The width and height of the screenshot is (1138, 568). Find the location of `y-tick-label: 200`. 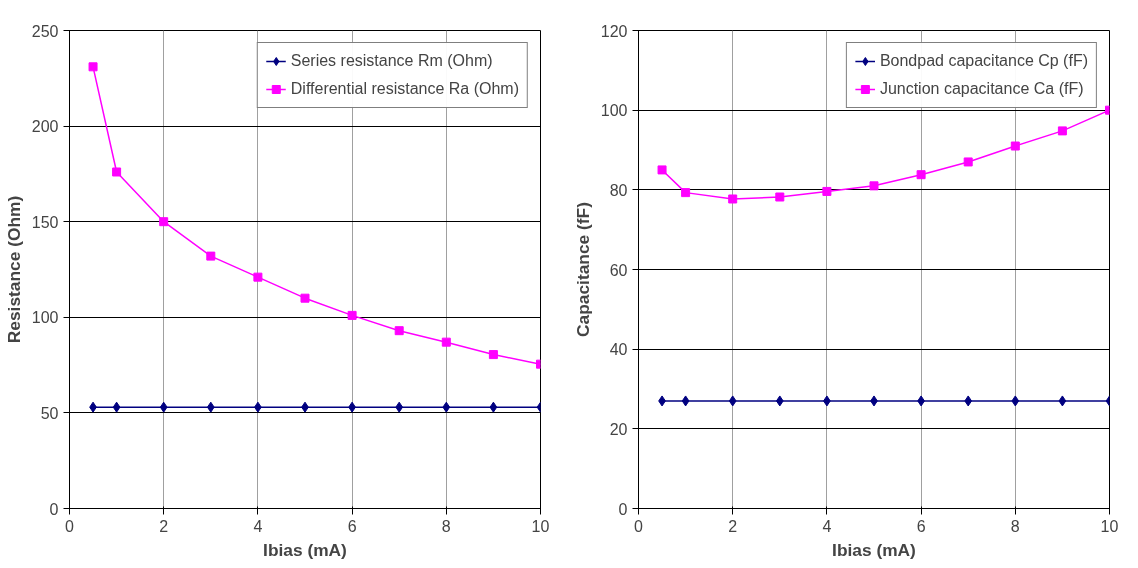

y-tick-label: 200 is located at coordinates (45, 127).